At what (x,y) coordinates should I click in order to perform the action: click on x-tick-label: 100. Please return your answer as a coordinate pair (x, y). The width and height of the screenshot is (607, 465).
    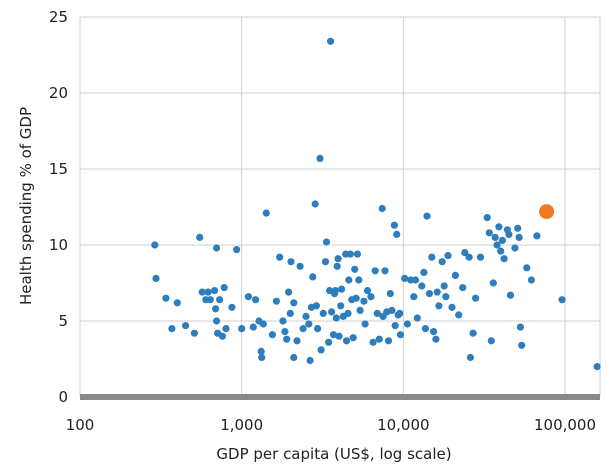
    Looking at the image, I should click on (80, 425).